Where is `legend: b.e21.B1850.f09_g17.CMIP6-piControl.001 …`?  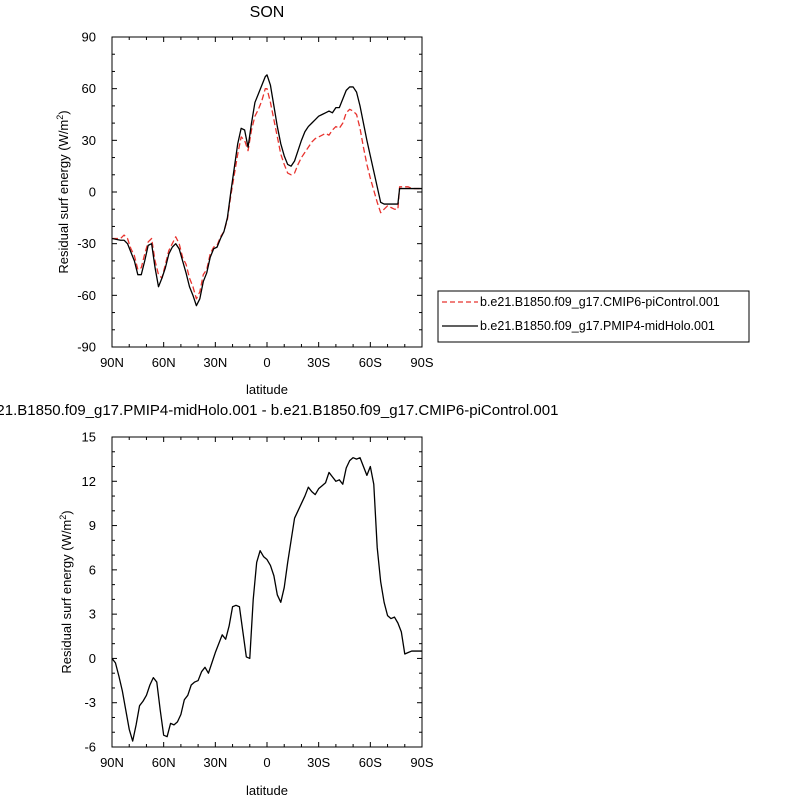
legend: b.e21.B1850.f09_g17.CMIP6-piControl.001 … is located at coordinates (593, 316).